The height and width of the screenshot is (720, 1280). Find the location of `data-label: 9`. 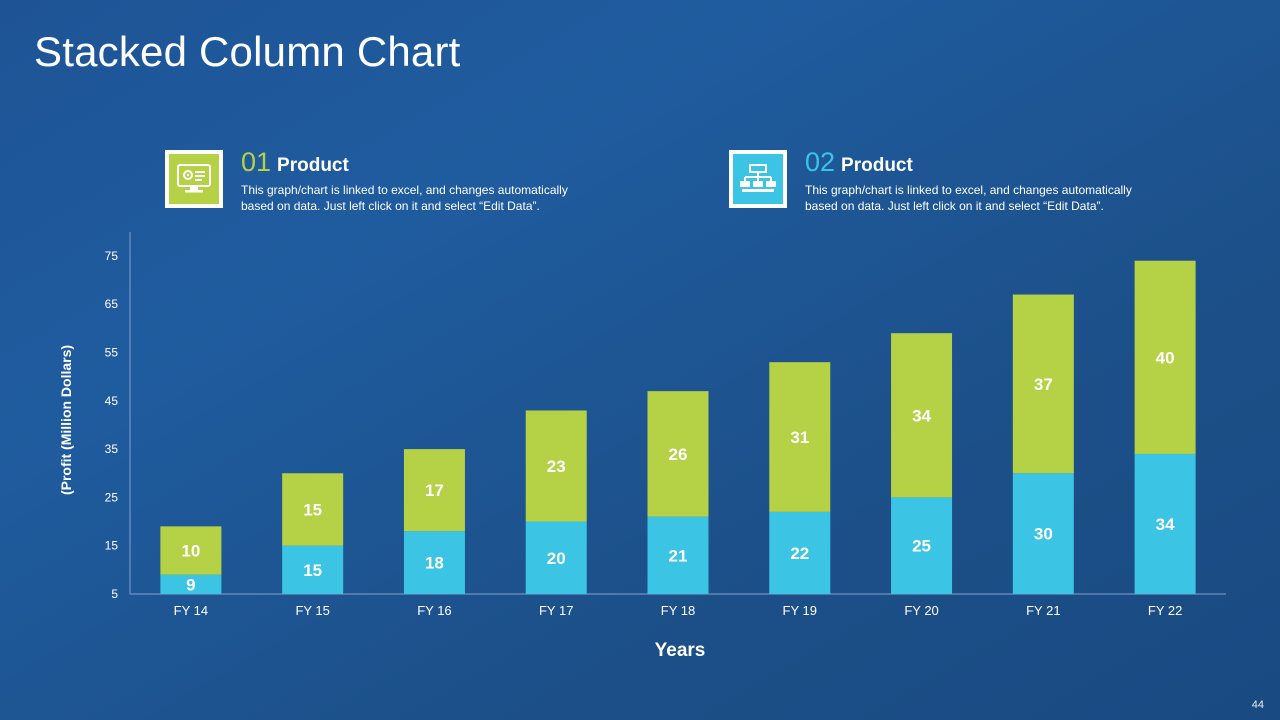

data-label: 9 is located at coordinates (190, 584).